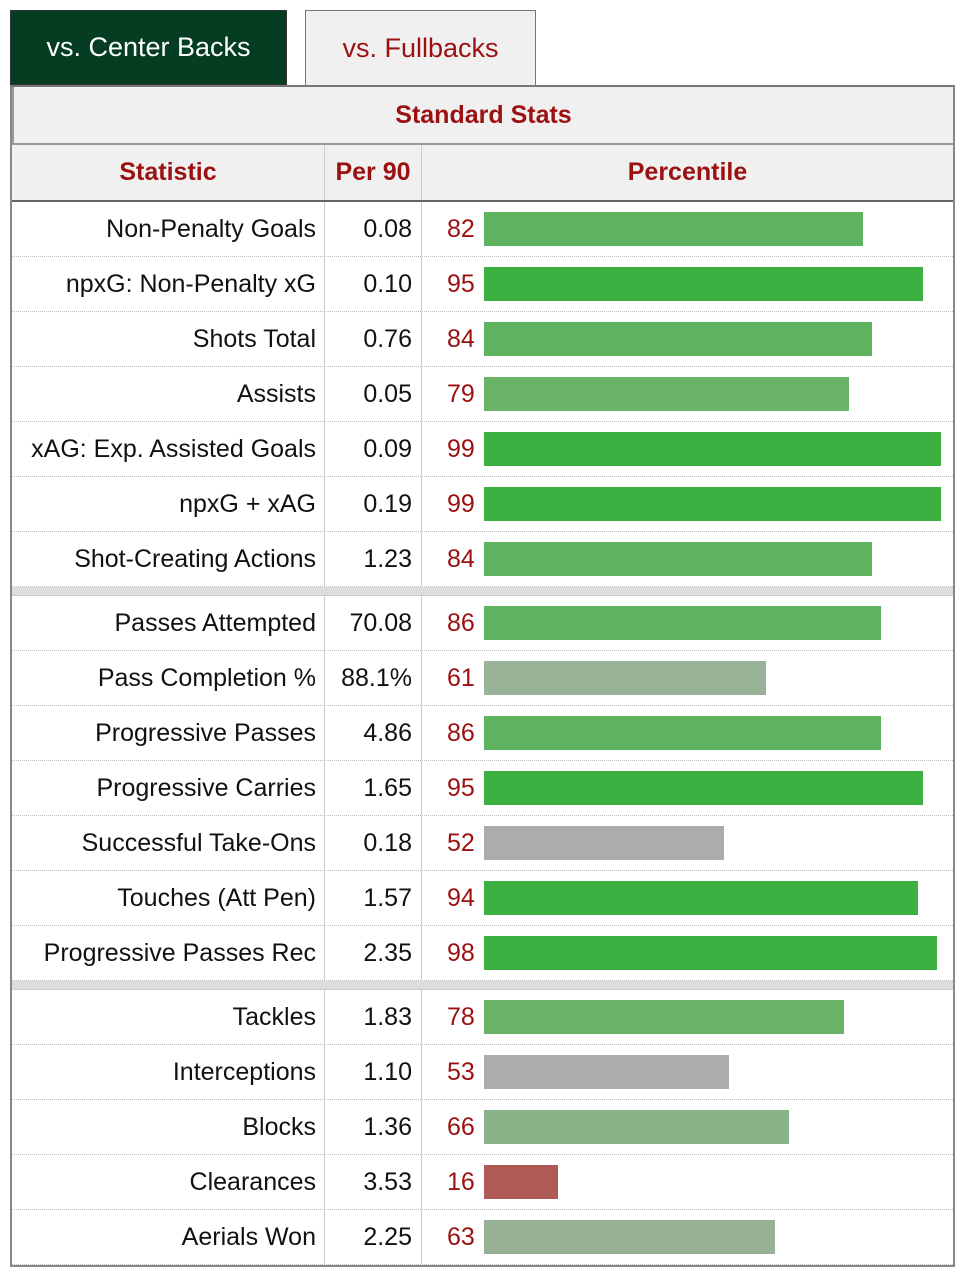 Image resolution: width=966 pixels, height=1273 pixels. What do you see at coordinates (168, 1072) in the screenshot?
I see `stat-name: Interceptions` at bounding box center [168, 1072].